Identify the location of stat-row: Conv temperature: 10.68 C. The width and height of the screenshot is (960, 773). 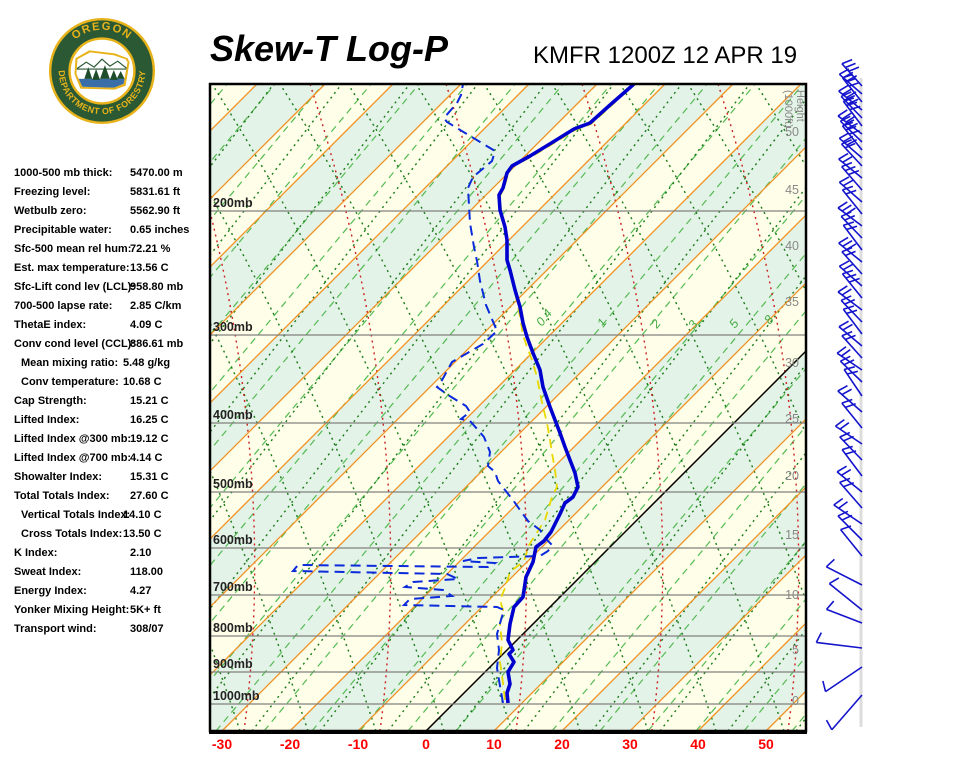
(114, 385).